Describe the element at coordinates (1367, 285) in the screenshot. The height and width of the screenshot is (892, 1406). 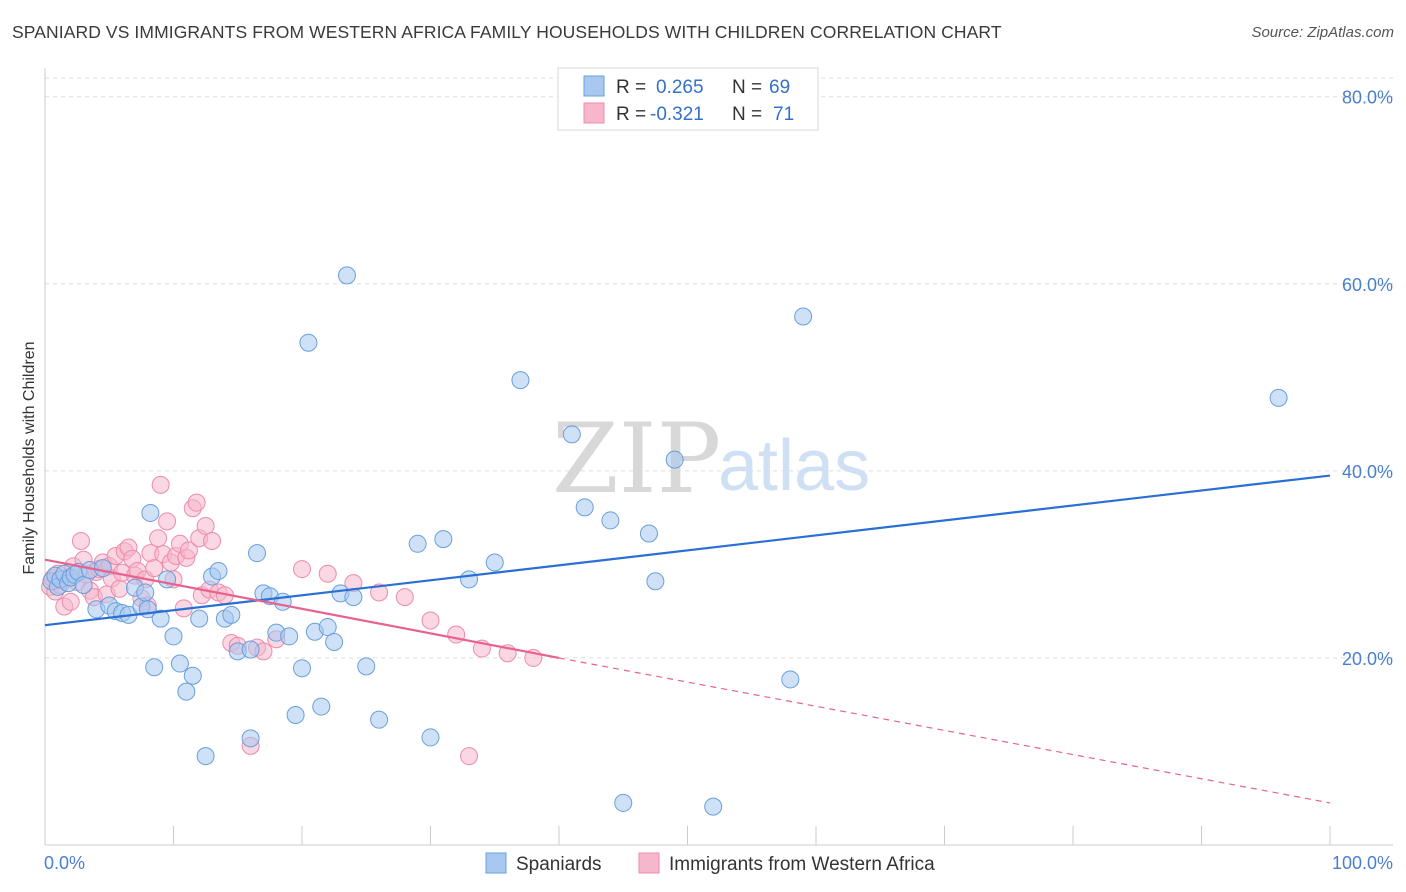
I see `y-tick-label: 60.0%` at that location.